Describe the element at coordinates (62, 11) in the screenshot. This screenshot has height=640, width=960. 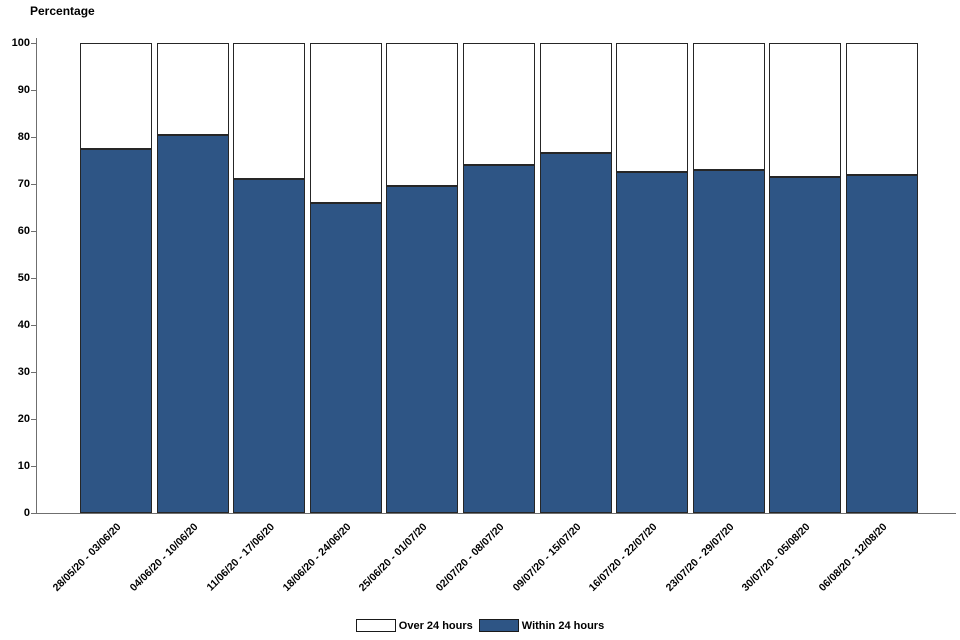
I see `y-axis-title: Percentage` at that location.